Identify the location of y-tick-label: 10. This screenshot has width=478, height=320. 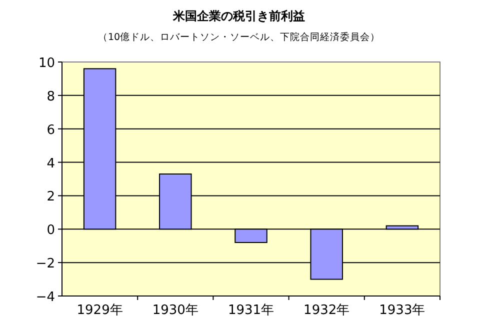
(46, 63).